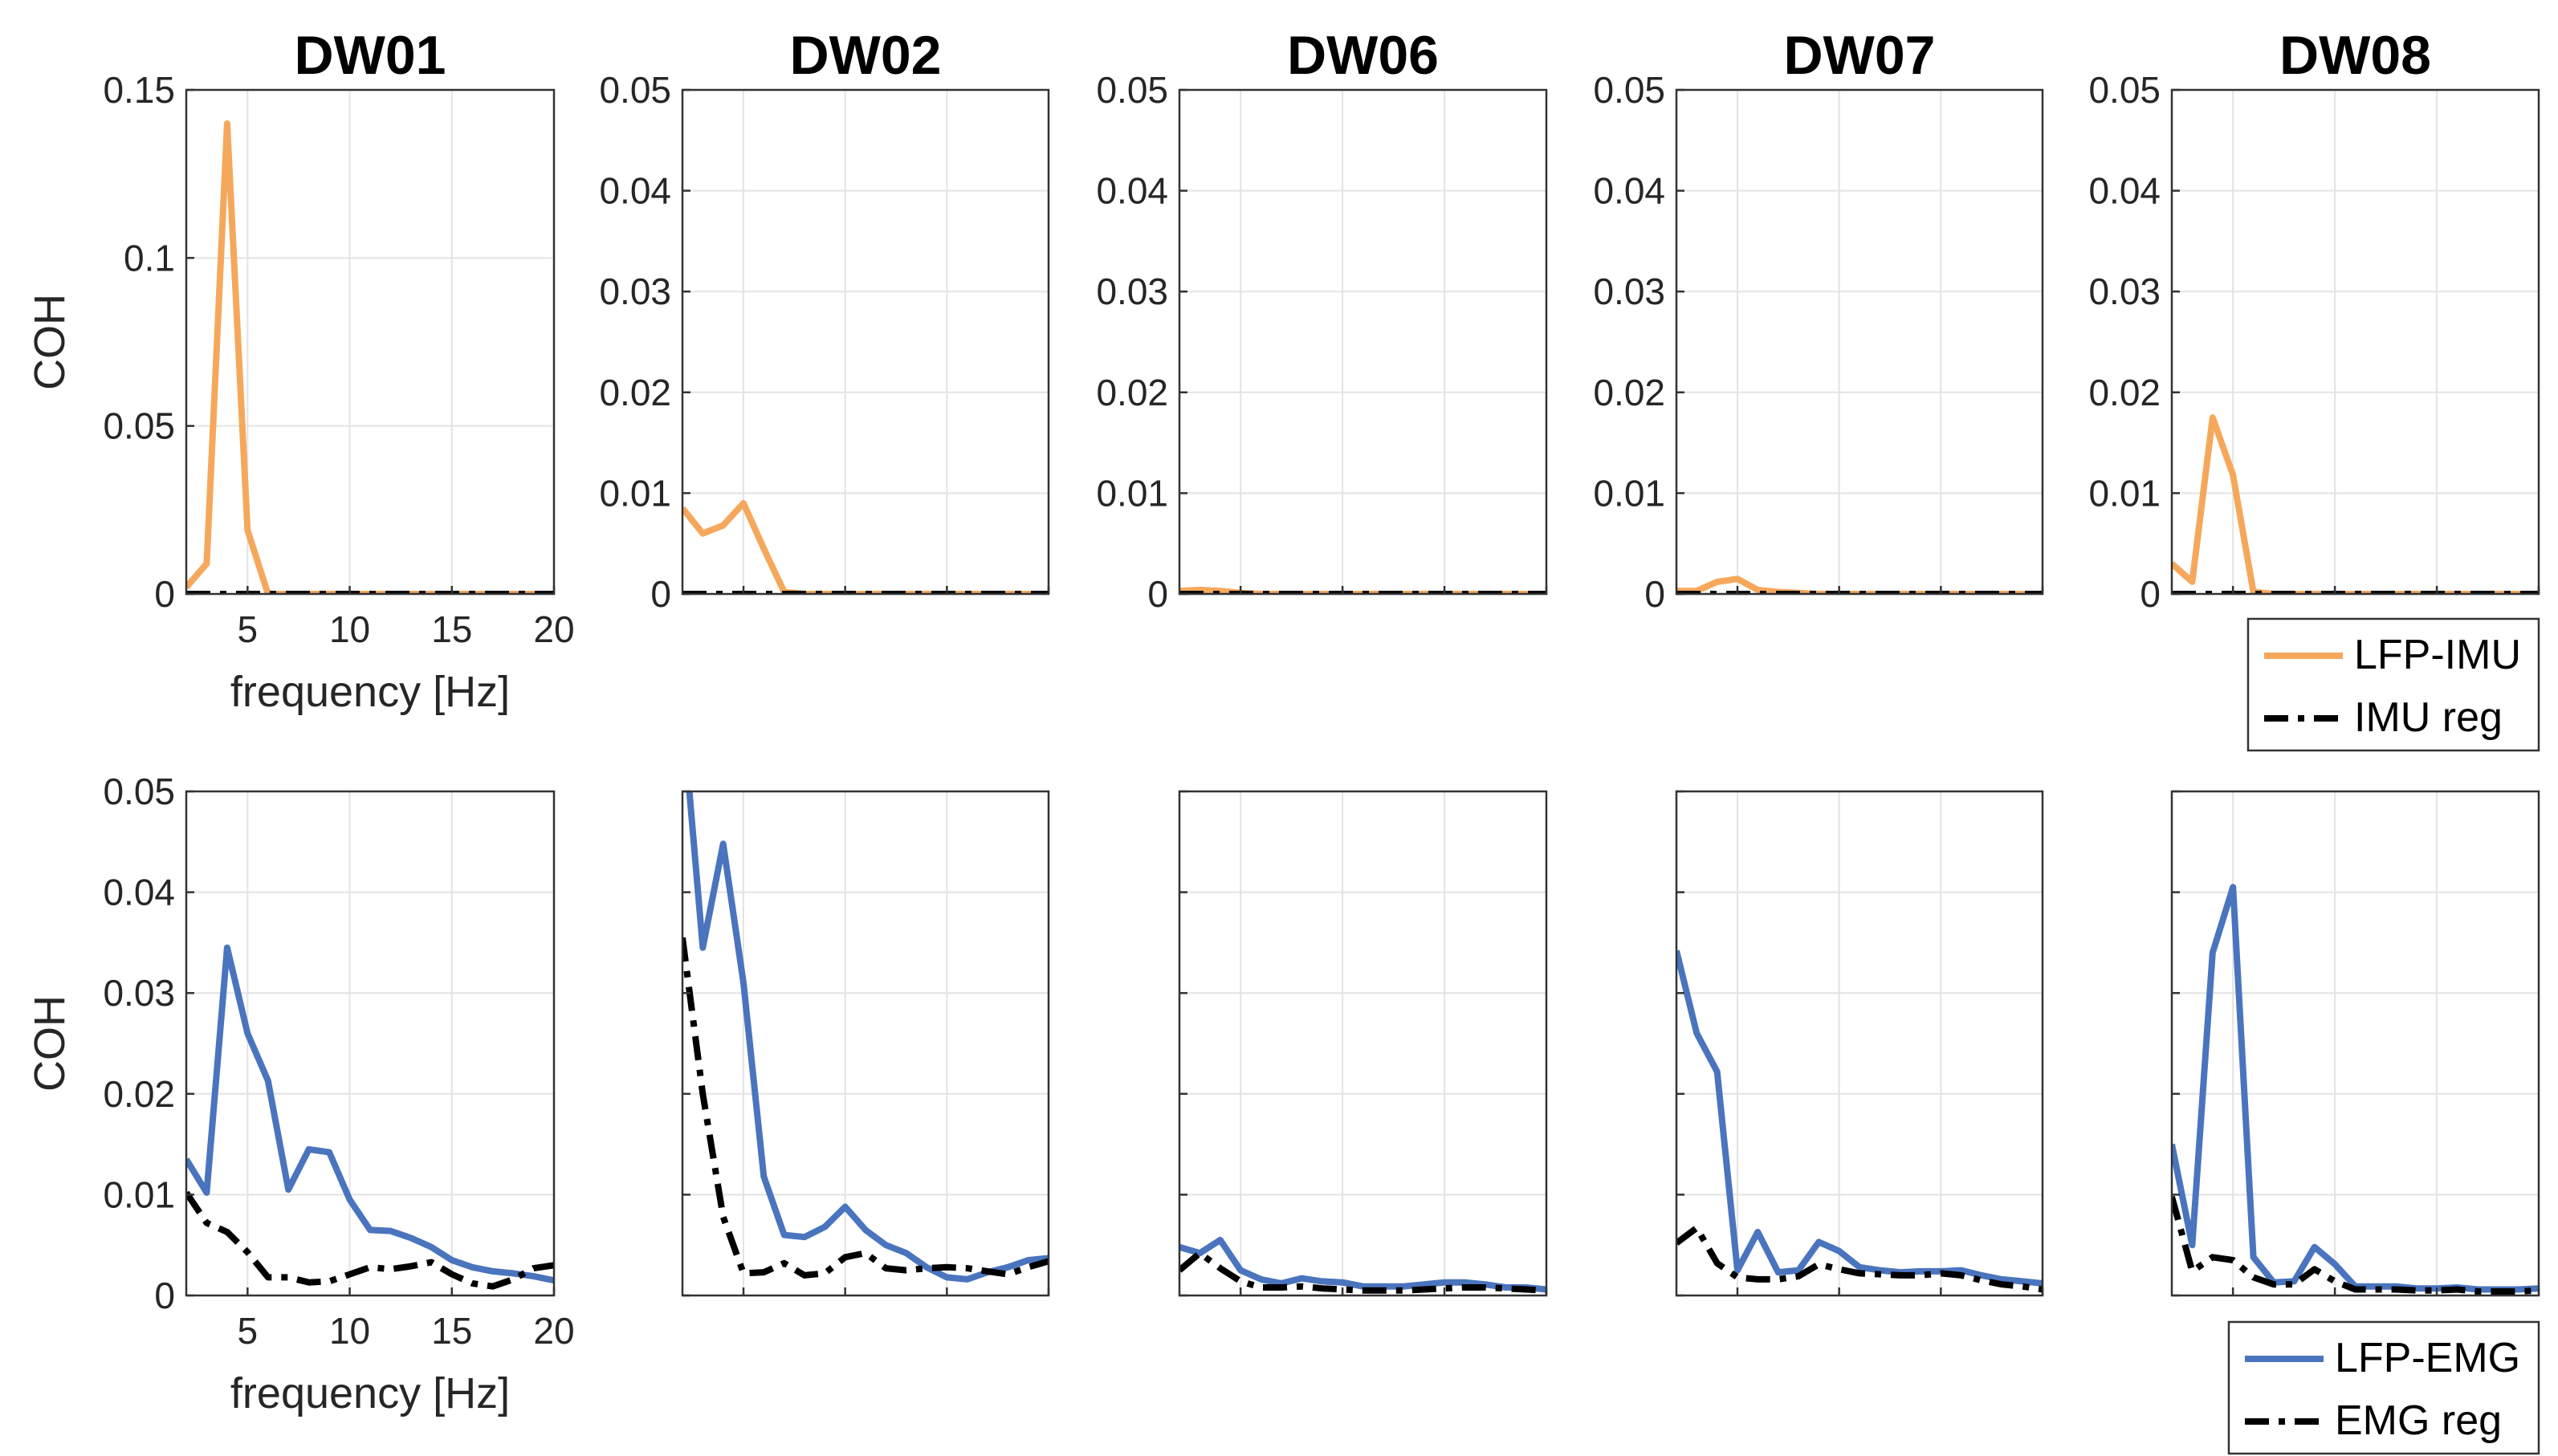 The image size is (2558, 1456). I want to click on panel-top-dw02: 0 0.01 0.02 0.03 0.04 0.05 DW02, so click(824, 320).